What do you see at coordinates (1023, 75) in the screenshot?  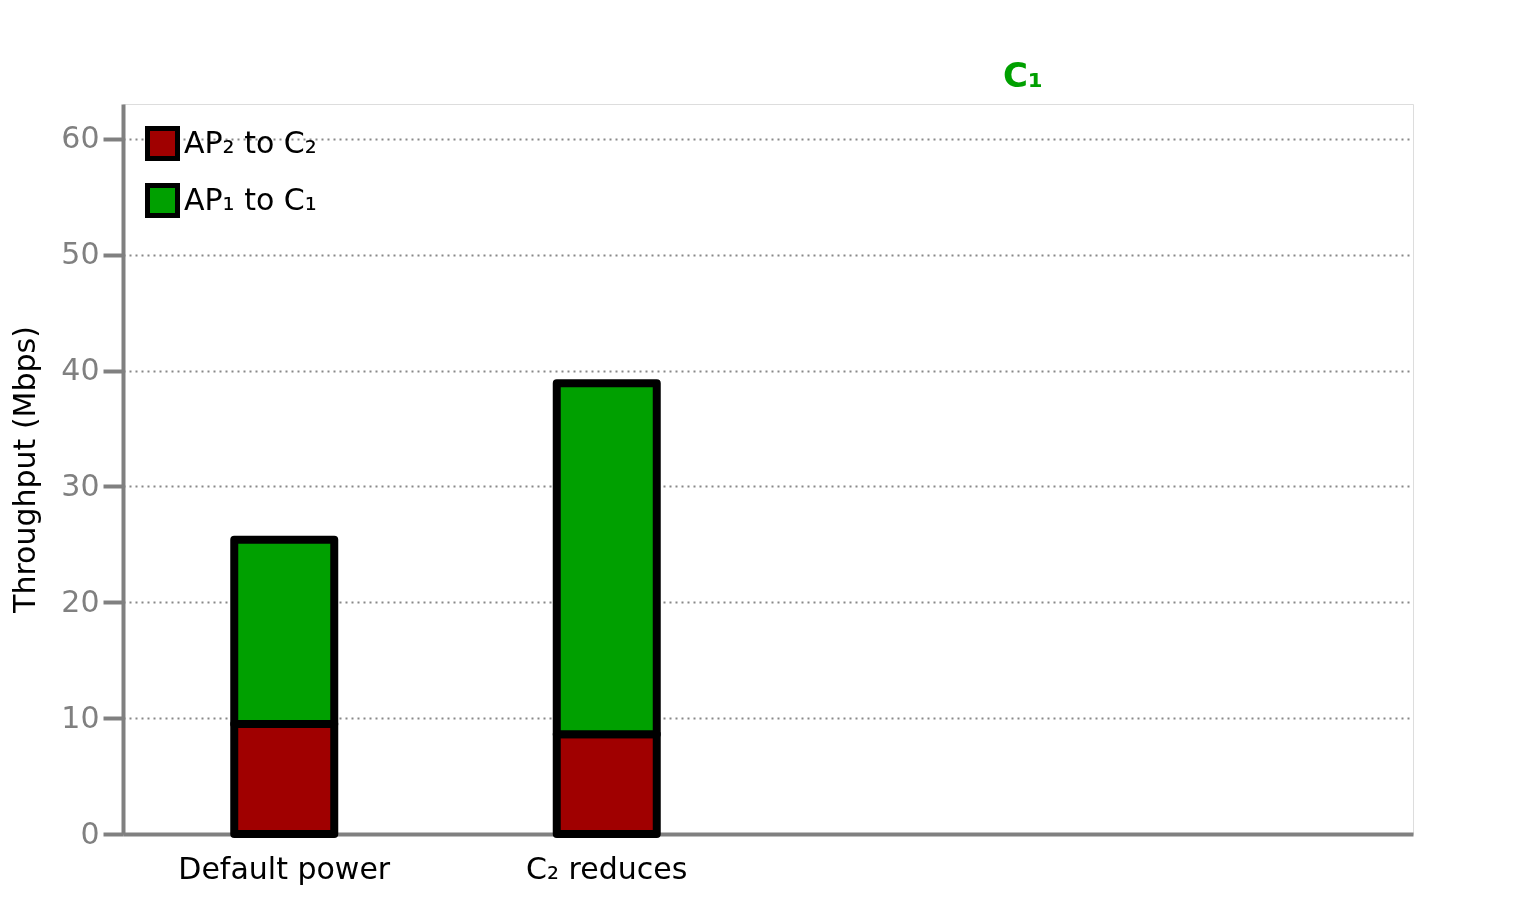 I see `text: C₁` at bounding box center [1023, 75].